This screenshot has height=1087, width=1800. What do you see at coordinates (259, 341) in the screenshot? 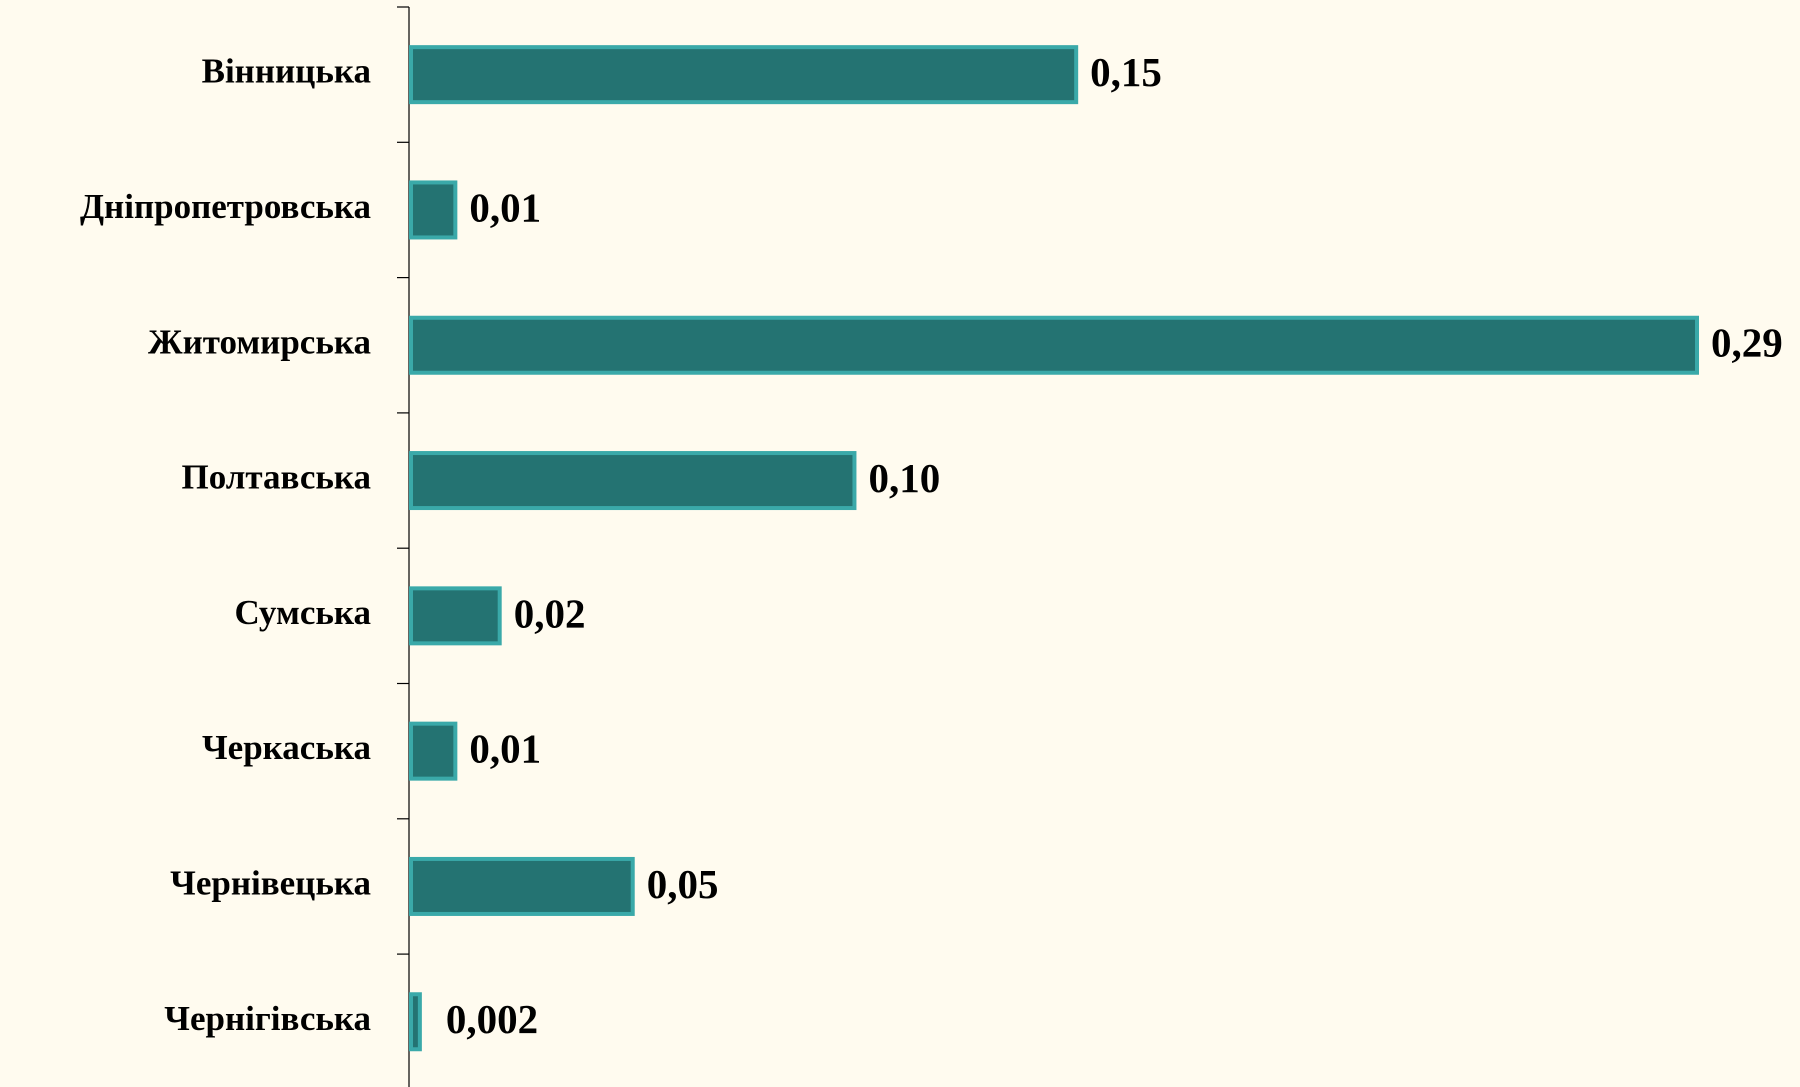
I see `category-label: Житомирська` at bounding box center [259, 341].